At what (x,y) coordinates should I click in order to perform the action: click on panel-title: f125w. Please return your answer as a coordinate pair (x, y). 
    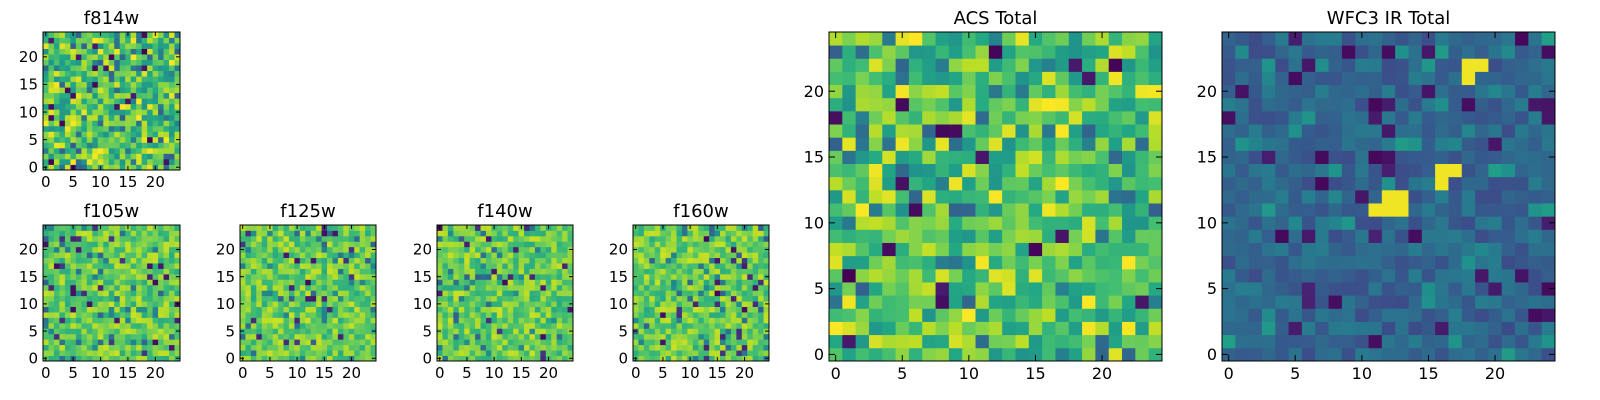
    Looking at the image, I should click on (307, 211).